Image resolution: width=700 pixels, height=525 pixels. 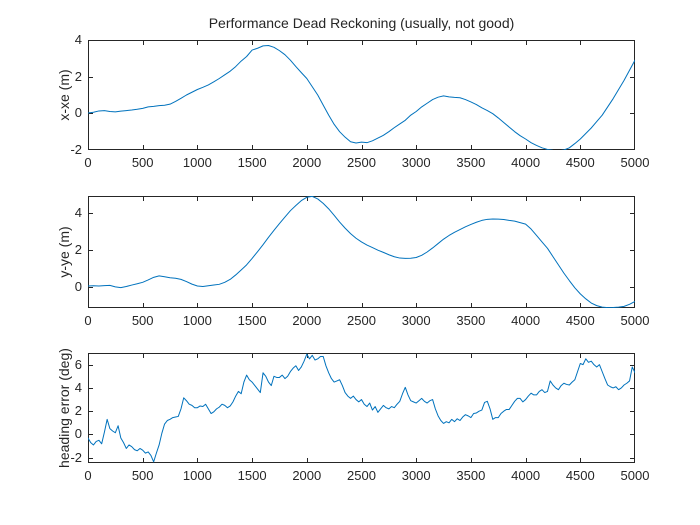 What do you see at coordinates (78, 364) in the screenshot?
I see `y-tick-label: 6` at bounding box center [78, 364].